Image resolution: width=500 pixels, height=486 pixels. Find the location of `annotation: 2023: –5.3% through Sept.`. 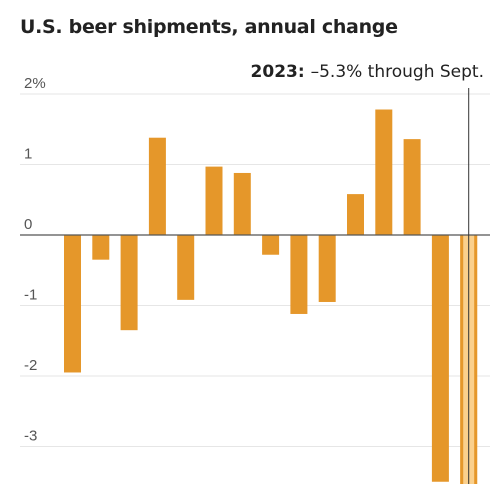

annotation: 2023: –5.3% through Sept. is located at coordinates (367, 72).